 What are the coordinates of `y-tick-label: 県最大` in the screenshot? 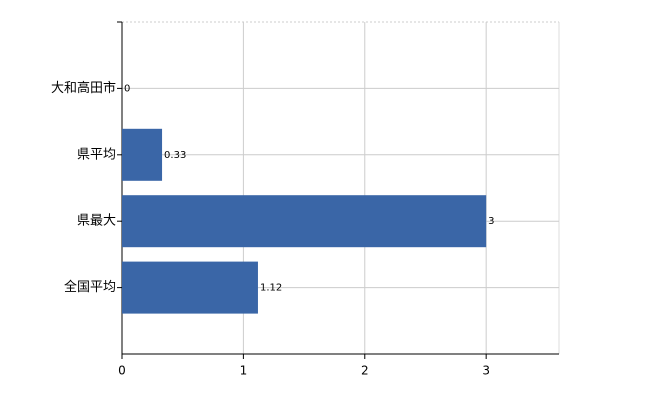 It's located at (96, 221).